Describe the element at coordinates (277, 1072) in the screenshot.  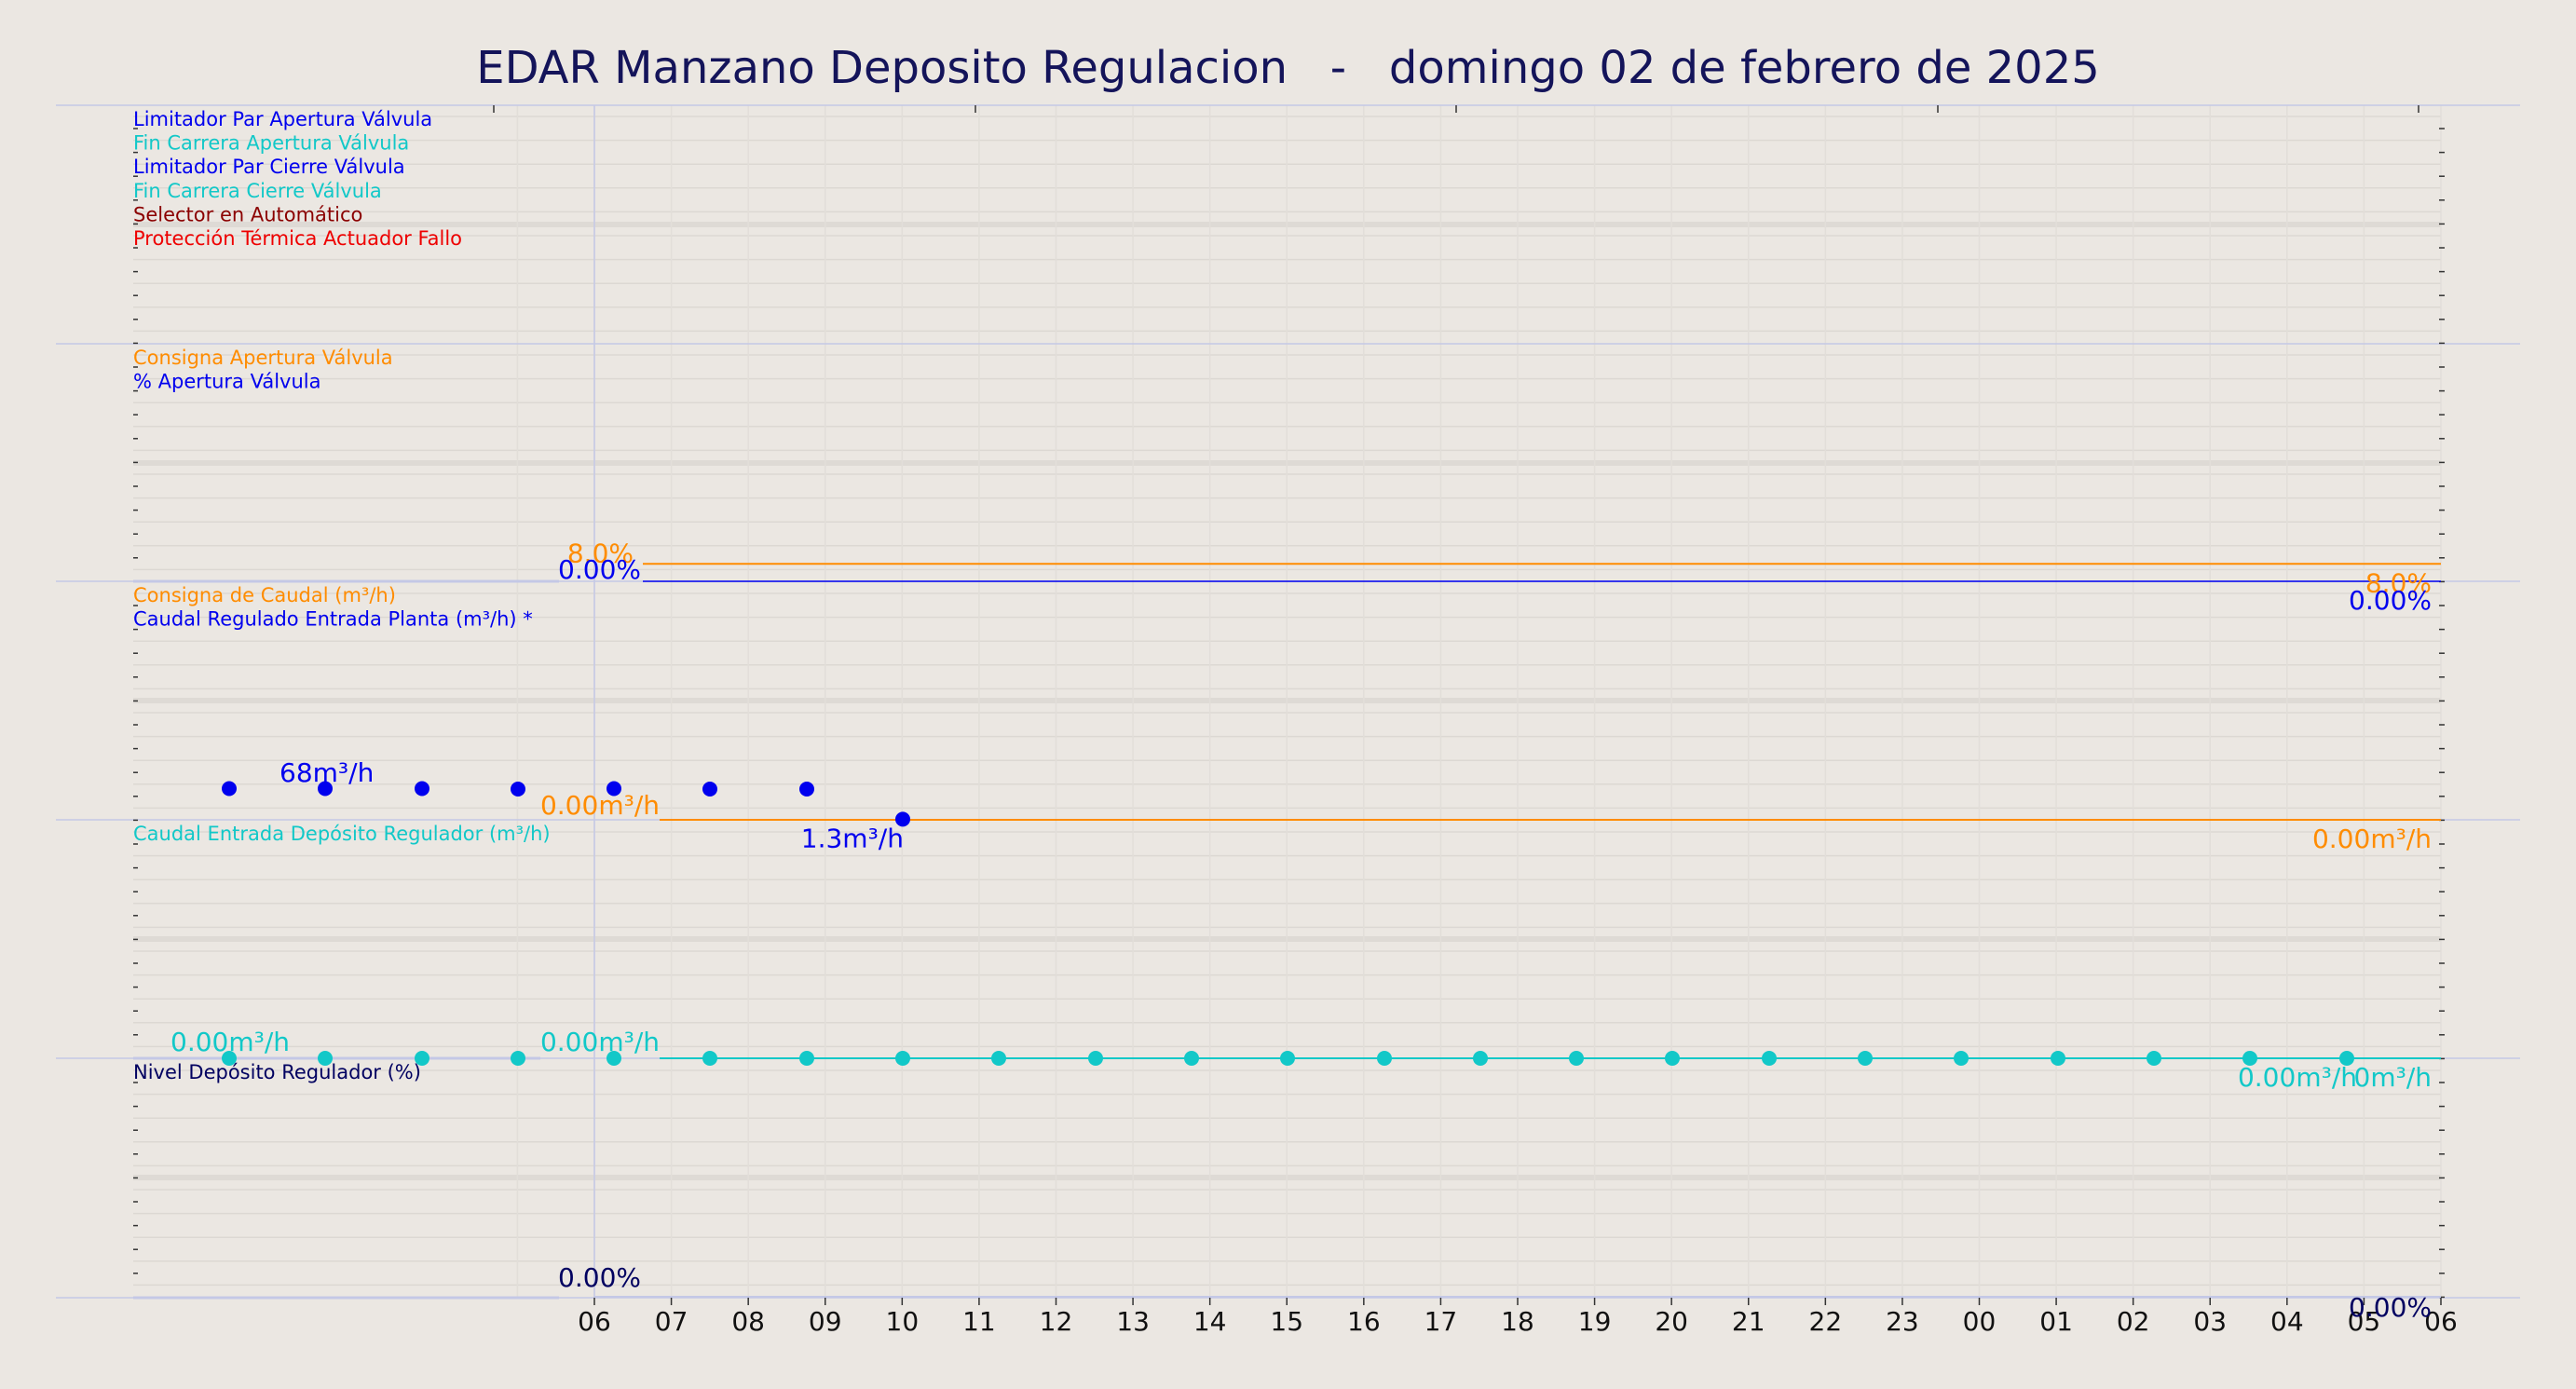
I see `legend-entry: Nivel Depósito Regulador (%)` at that location.